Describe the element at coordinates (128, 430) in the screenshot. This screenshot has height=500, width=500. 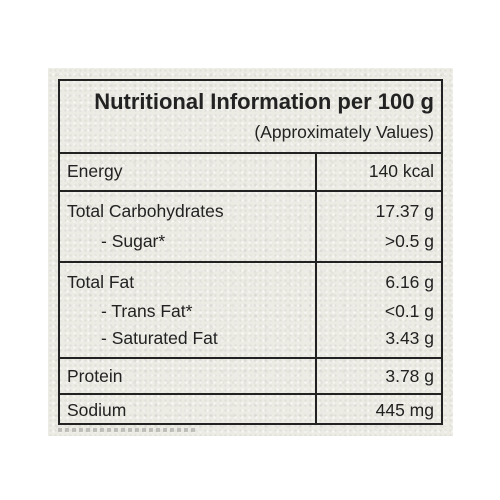
I see `footnote-cropped` at that location.